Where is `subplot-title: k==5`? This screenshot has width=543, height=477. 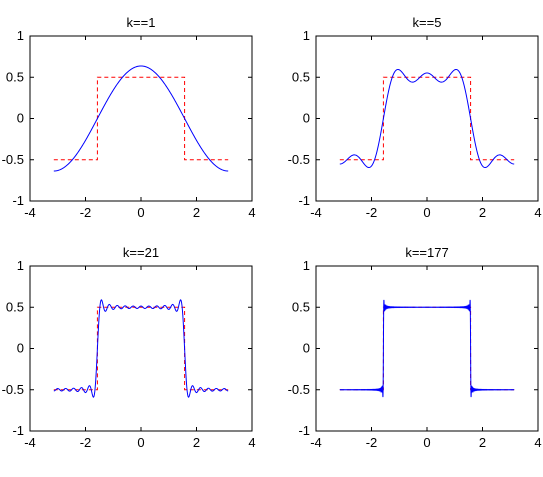 subplot-title: k==5 is located at coordinates (427, 22).